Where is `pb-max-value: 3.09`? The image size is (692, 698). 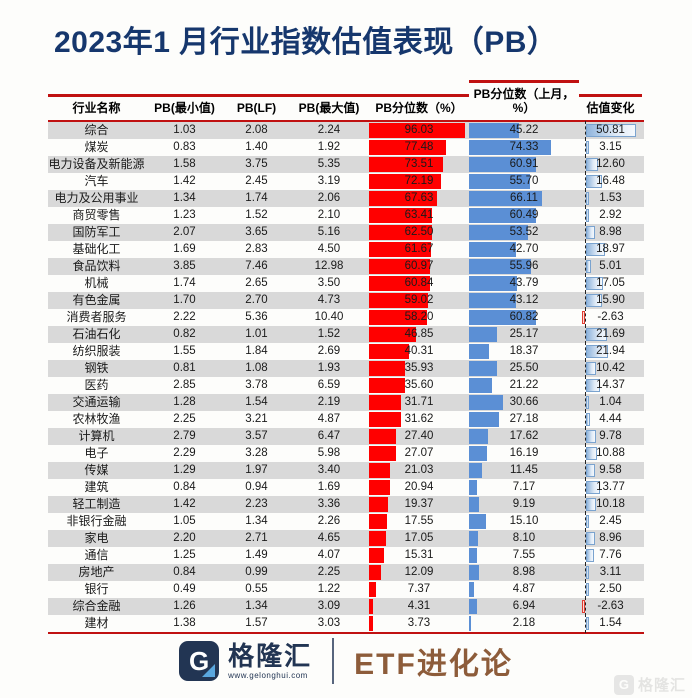 pb-max-value: 3.09 is located at coordinates (329, 606).